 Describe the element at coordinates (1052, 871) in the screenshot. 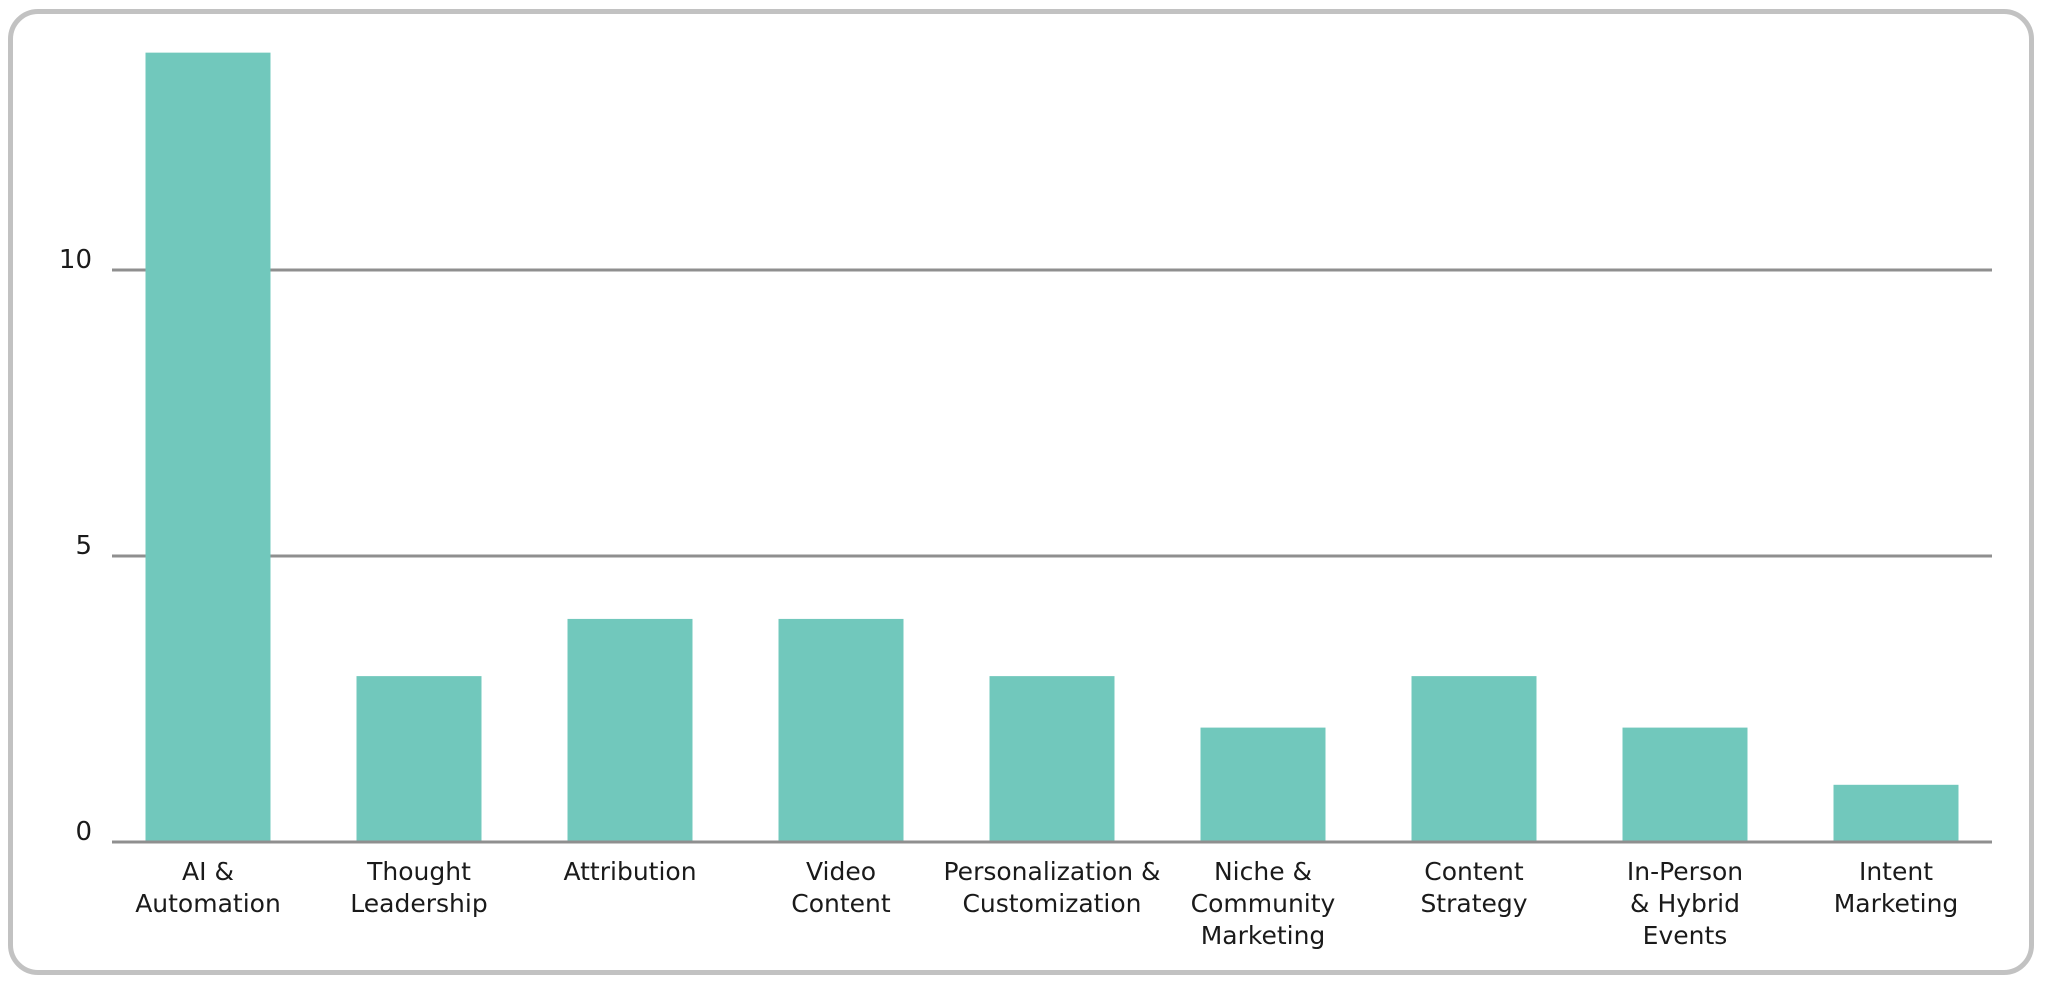

I see `category-label-line: Personalization &` at that location.